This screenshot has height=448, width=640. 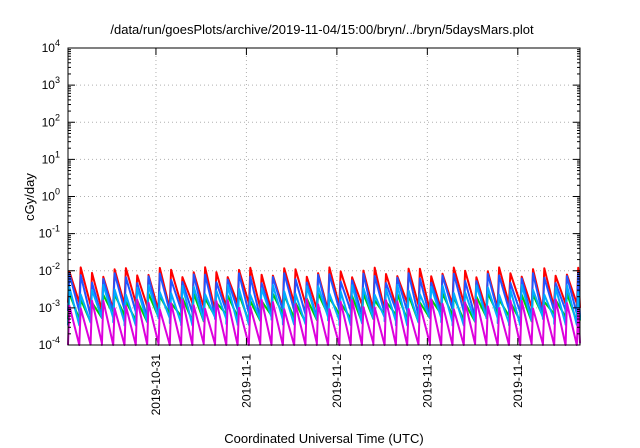 What do you see at coordinates (51, 195) in the screenshot?
I see `y-tick-label: 10⁰` at bounding box center [51, 195].